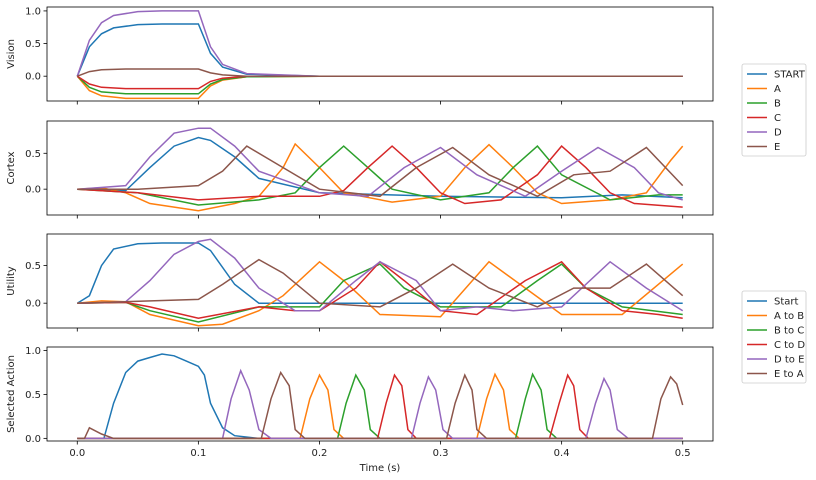 Image resolution: width=816 pixels, height=480 pixels. Describe the element at coordinates (198, 453) in the screenshot. I see `x-tick-label: 0.1` at that location.